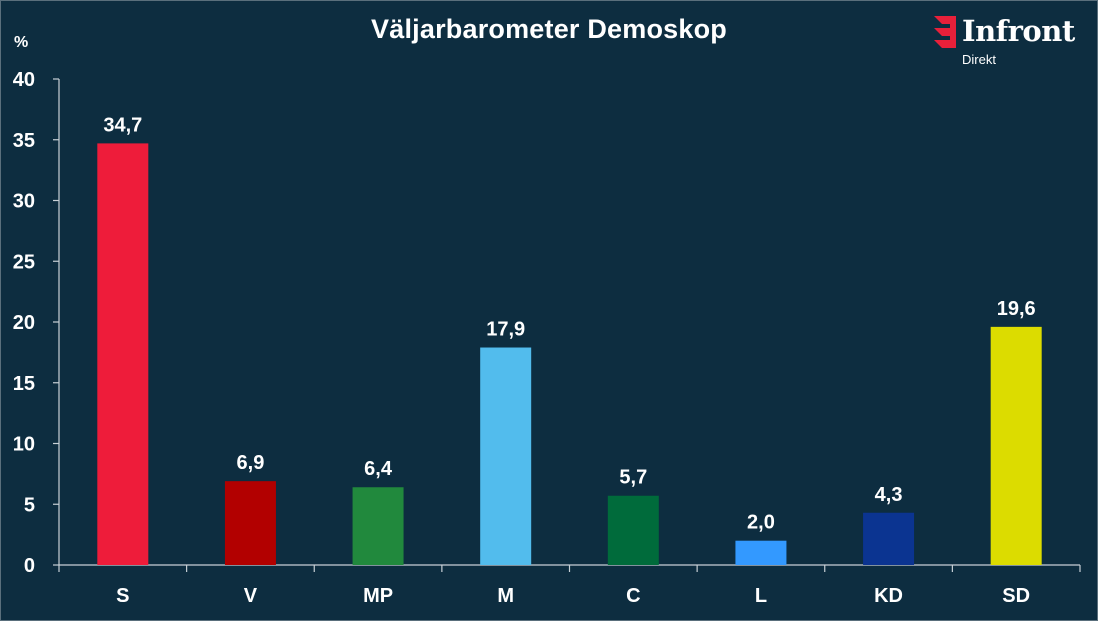  I want to click on logo-subtitle: Direkt, so click(979, 59).